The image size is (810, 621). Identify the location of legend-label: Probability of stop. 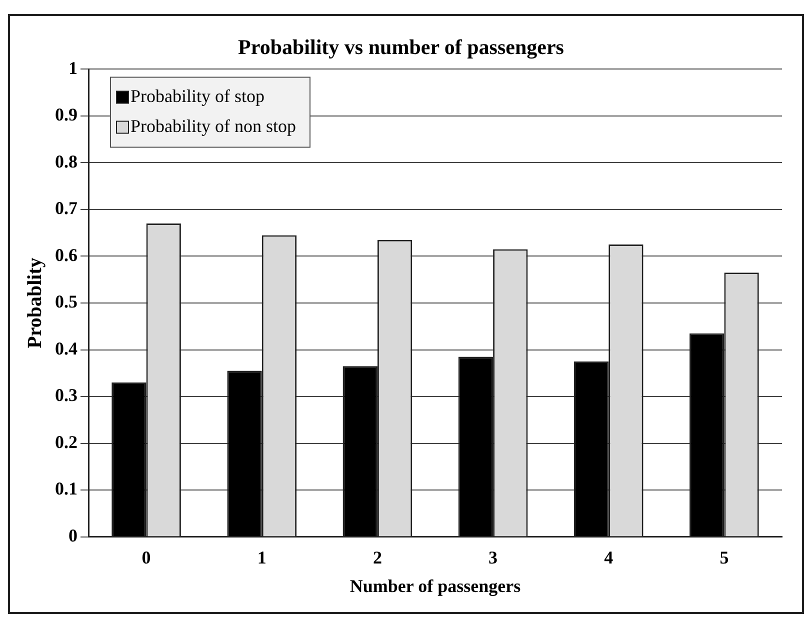
(197, 96).